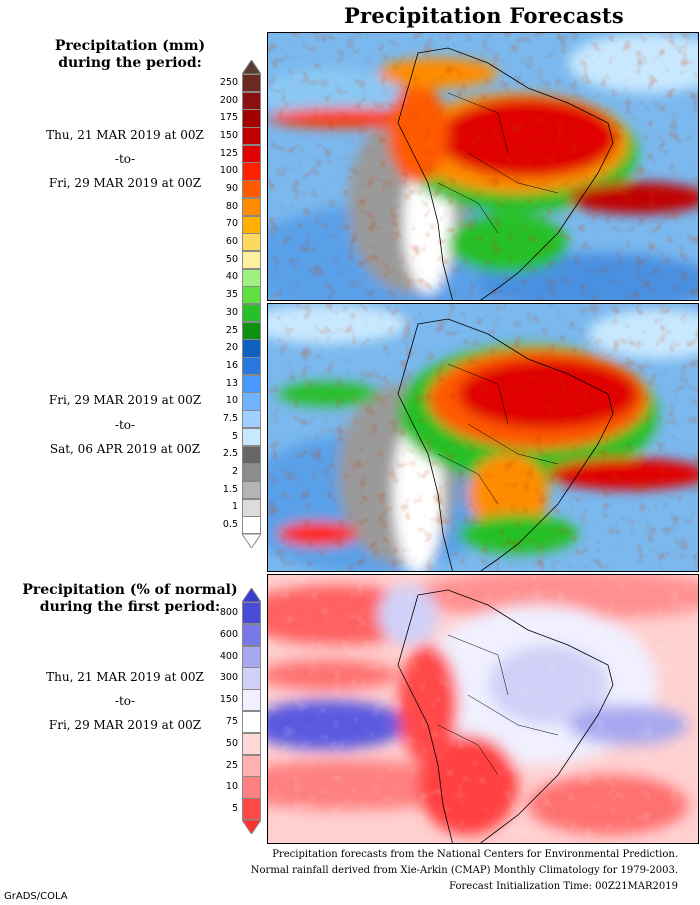 The image size is (700, 905). What do you see at coordinates (125, 701) in the screenshot?
I see `period3-separator: -to-` at bounding box center [125, 701].